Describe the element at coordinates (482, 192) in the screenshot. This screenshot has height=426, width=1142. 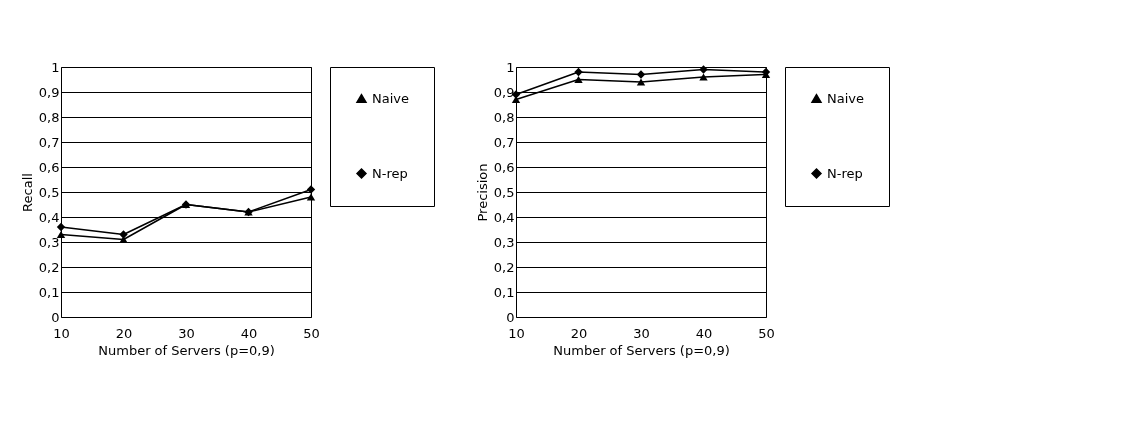
I see `y-axis-title: Precision` at that location.